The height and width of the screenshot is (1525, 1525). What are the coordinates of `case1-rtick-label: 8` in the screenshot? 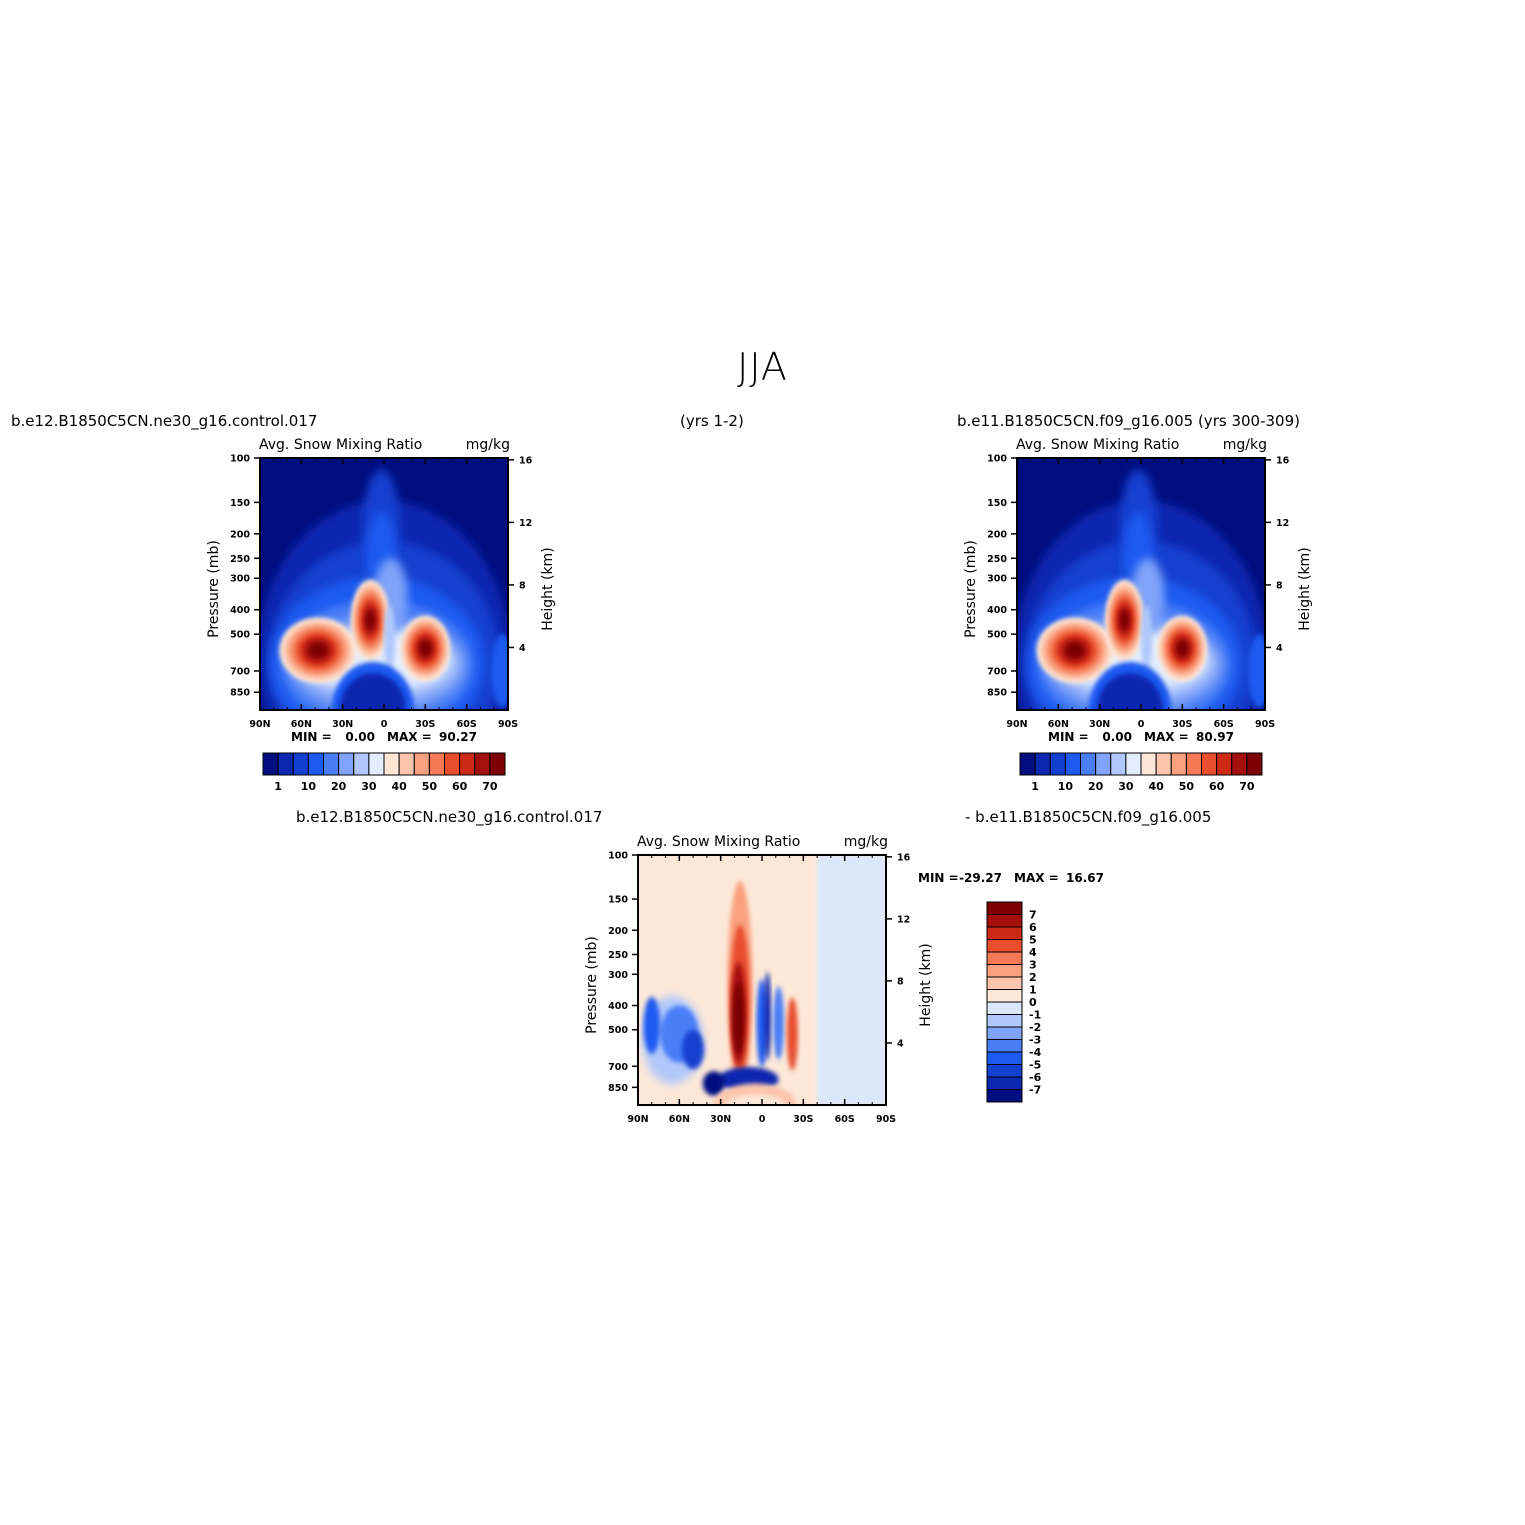 It's located at (522, 585).